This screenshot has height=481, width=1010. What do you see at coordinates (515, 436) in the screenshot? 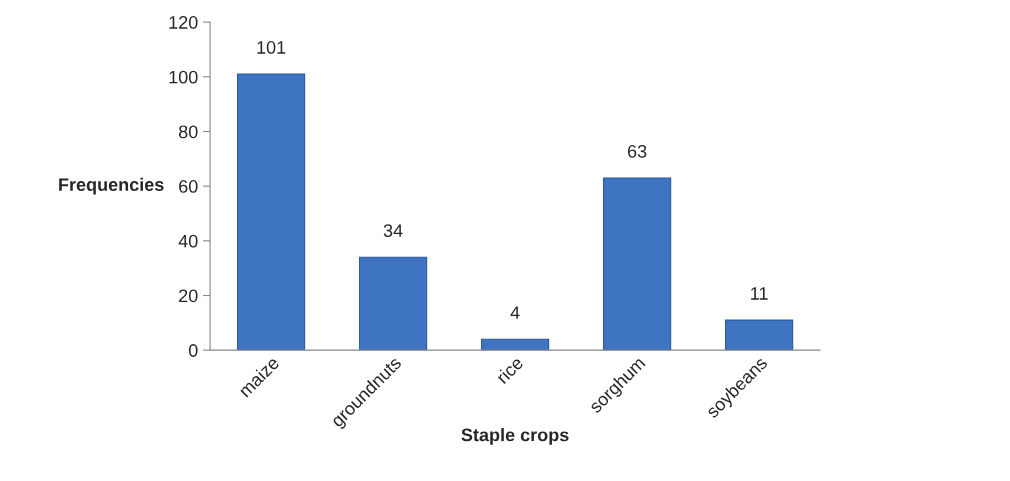
I see `x-axis-title: Staple crops` at bounding box center [515, 436].